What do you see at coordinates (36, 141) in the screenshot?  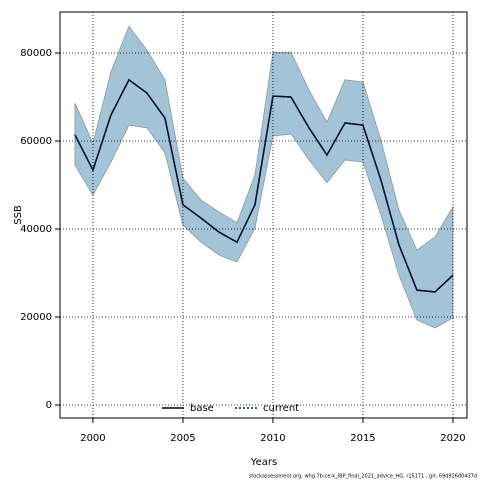 I see `y-tick-label: 60000` at bounding box center [36, 141].